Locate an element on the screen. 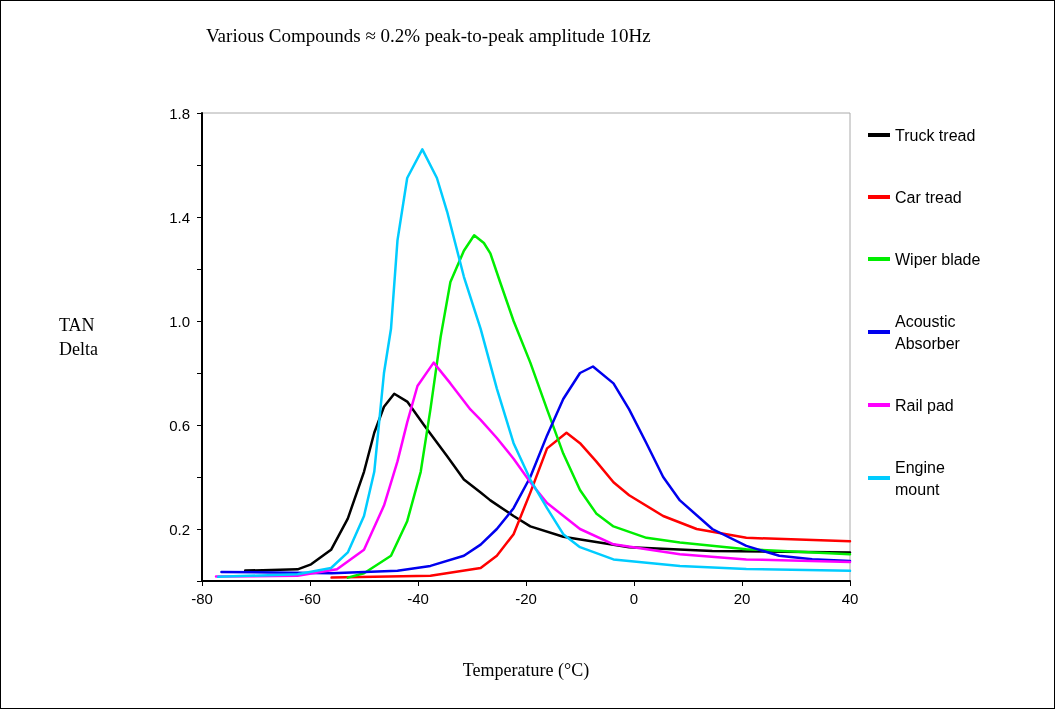 The image size is (1055, 709). line-series is located at coordinates (591, 505).